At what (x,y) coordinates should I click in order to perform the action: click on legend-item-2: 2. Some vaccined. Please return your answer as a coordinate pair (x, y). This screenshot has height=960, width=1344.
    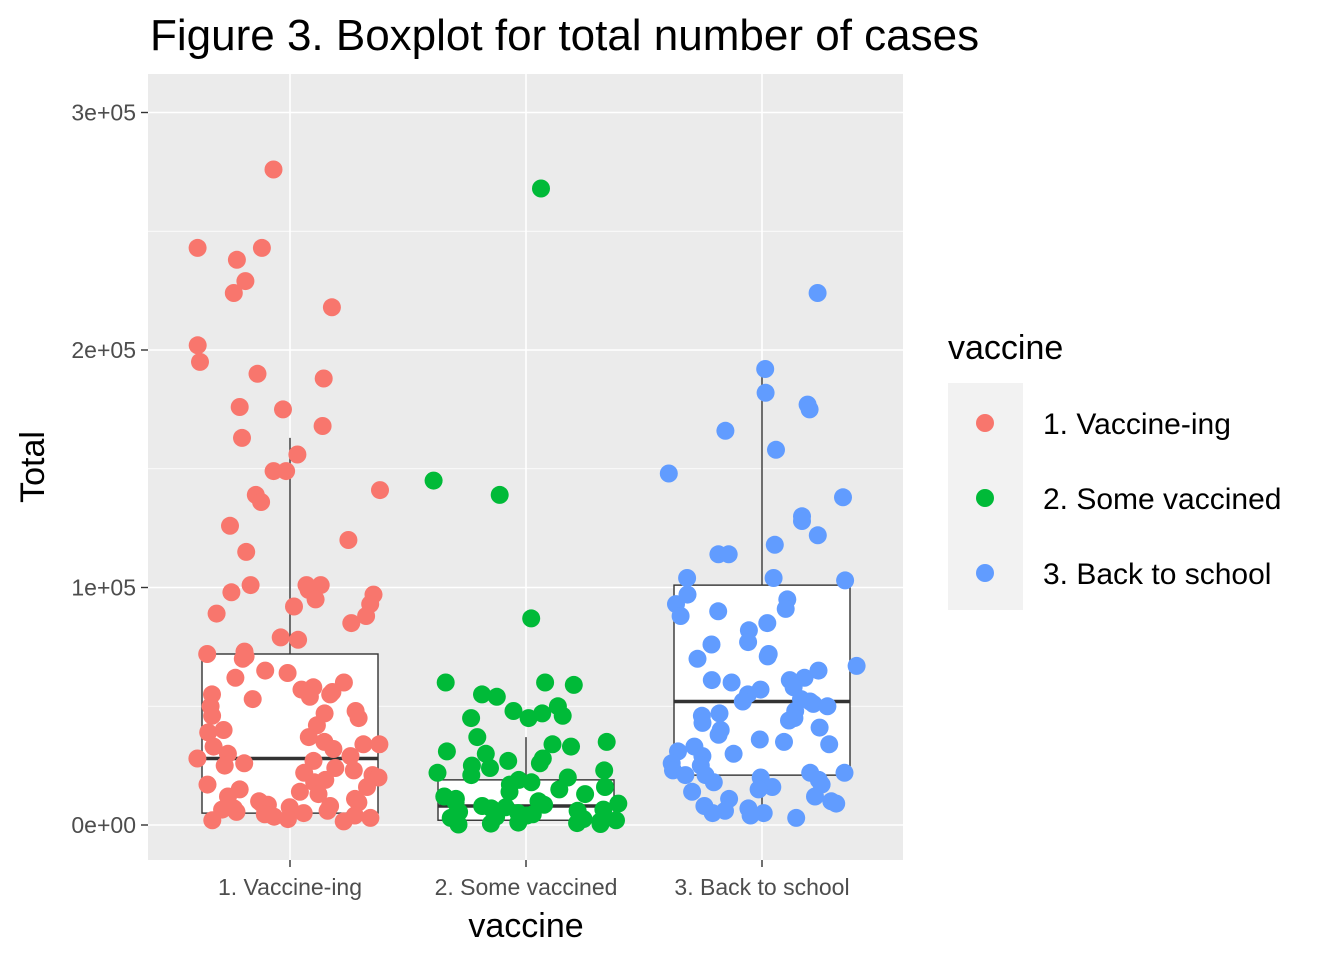
    Looking at the image, I should click on (1128, 499).